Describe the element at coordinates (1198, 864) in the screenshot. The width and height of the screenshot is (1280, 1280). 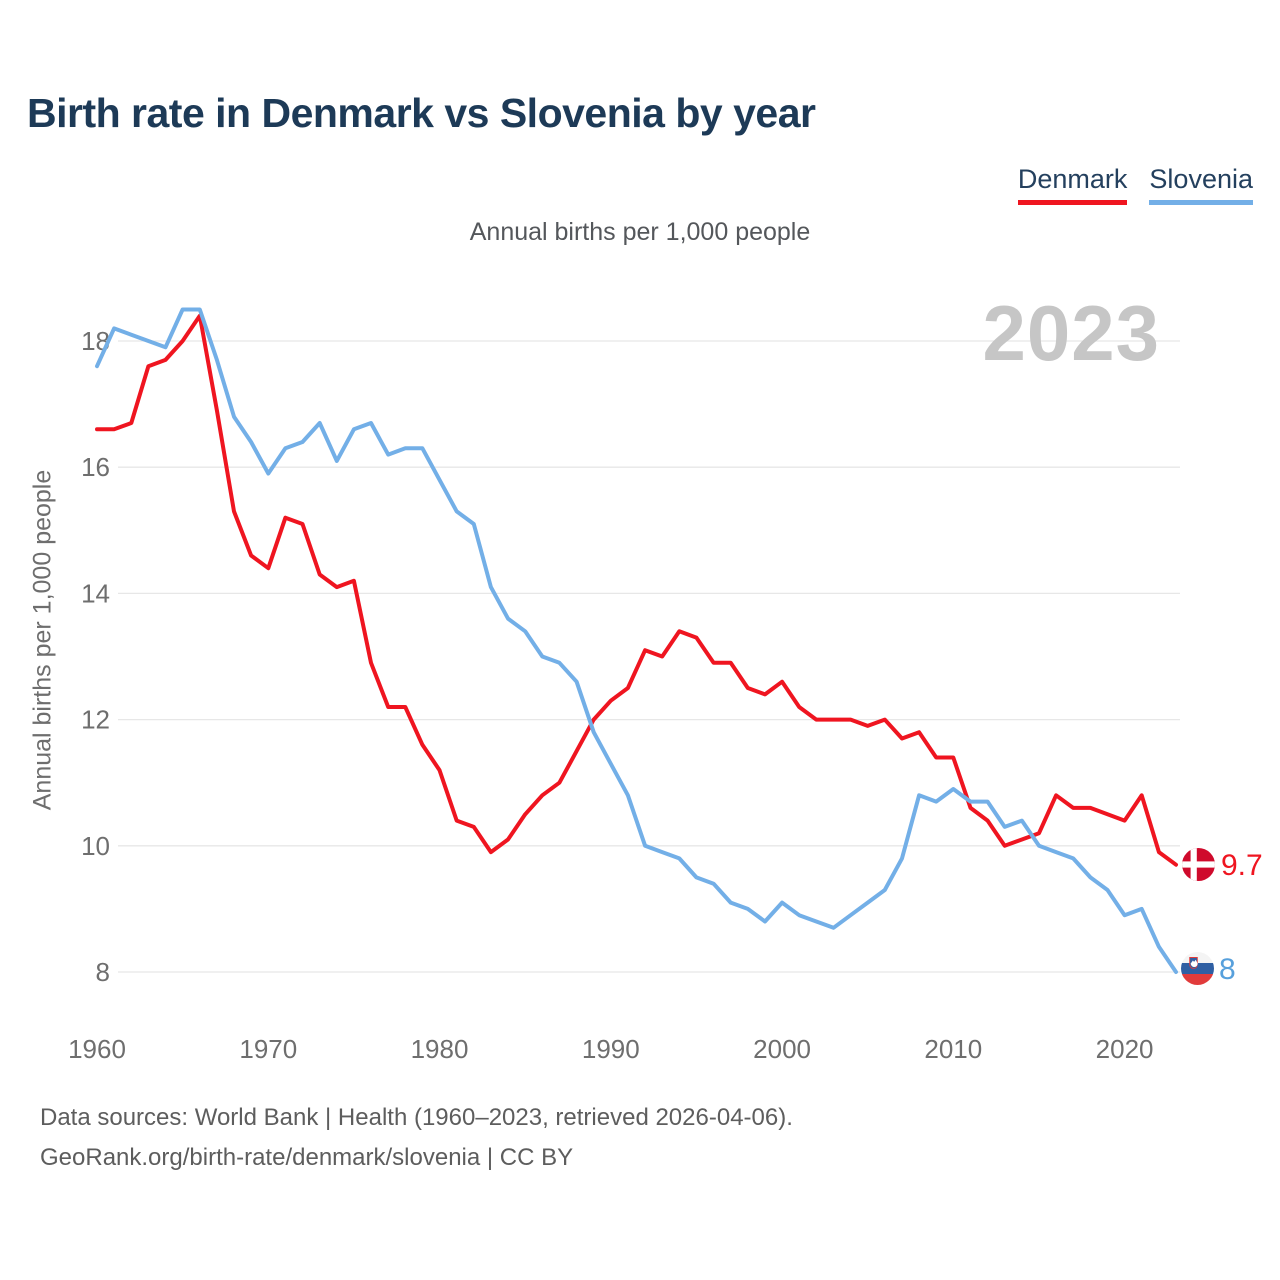
I see `denmark-flag-icon` at that location.